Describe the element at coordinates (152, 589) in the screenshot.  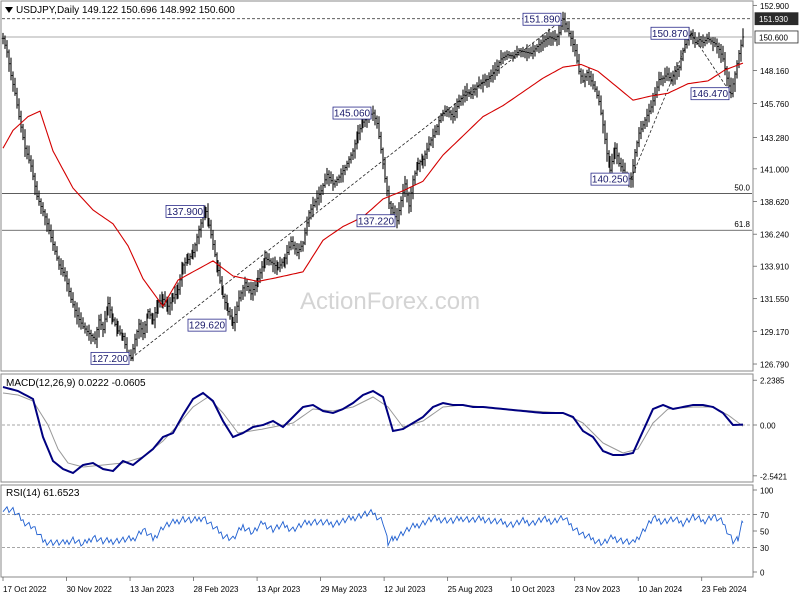
I see `x-tick-label: 13 Jan 2023` at that location.